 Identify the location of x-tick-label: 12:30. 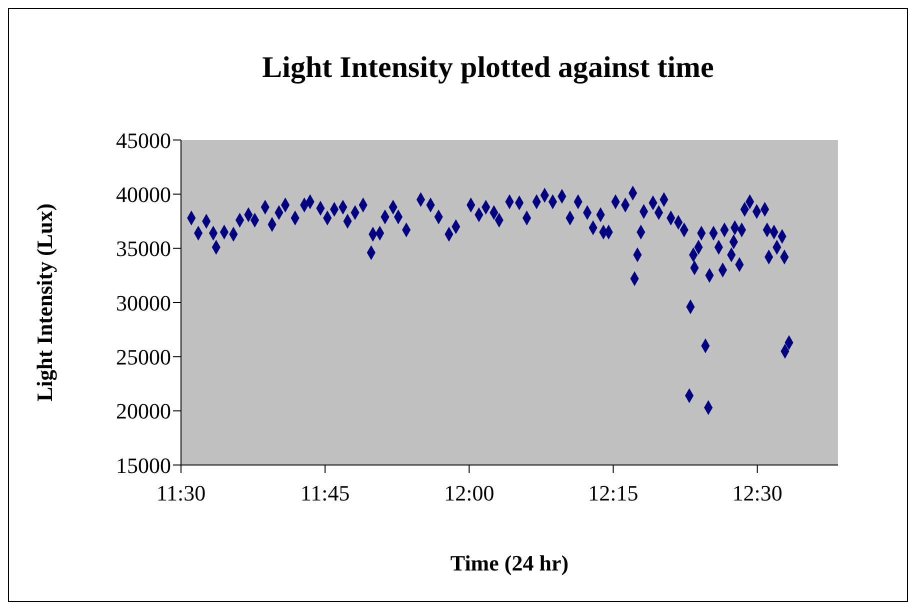
(757, 493).